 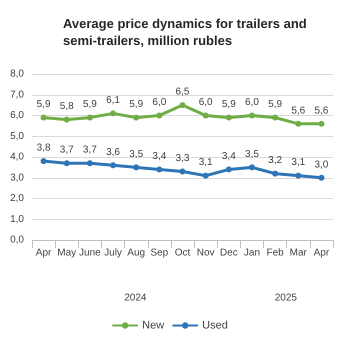 What do you see at coordinates (215, 326) in the screenshot?
I see `legend-label: Used` at bounding box center [215, 326].